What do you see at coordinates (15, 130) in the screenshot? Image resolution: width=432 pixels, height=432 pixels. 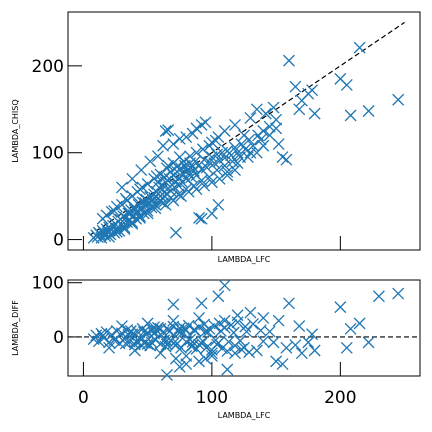 I see `top-ylabel: LAMBDA_CHISQ` at bounding box center [15, 130].